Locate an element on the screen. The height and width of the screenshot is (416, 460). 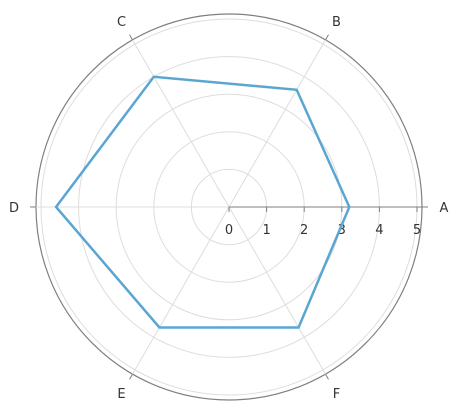
spoke-B is located at coordinates (277, 123).